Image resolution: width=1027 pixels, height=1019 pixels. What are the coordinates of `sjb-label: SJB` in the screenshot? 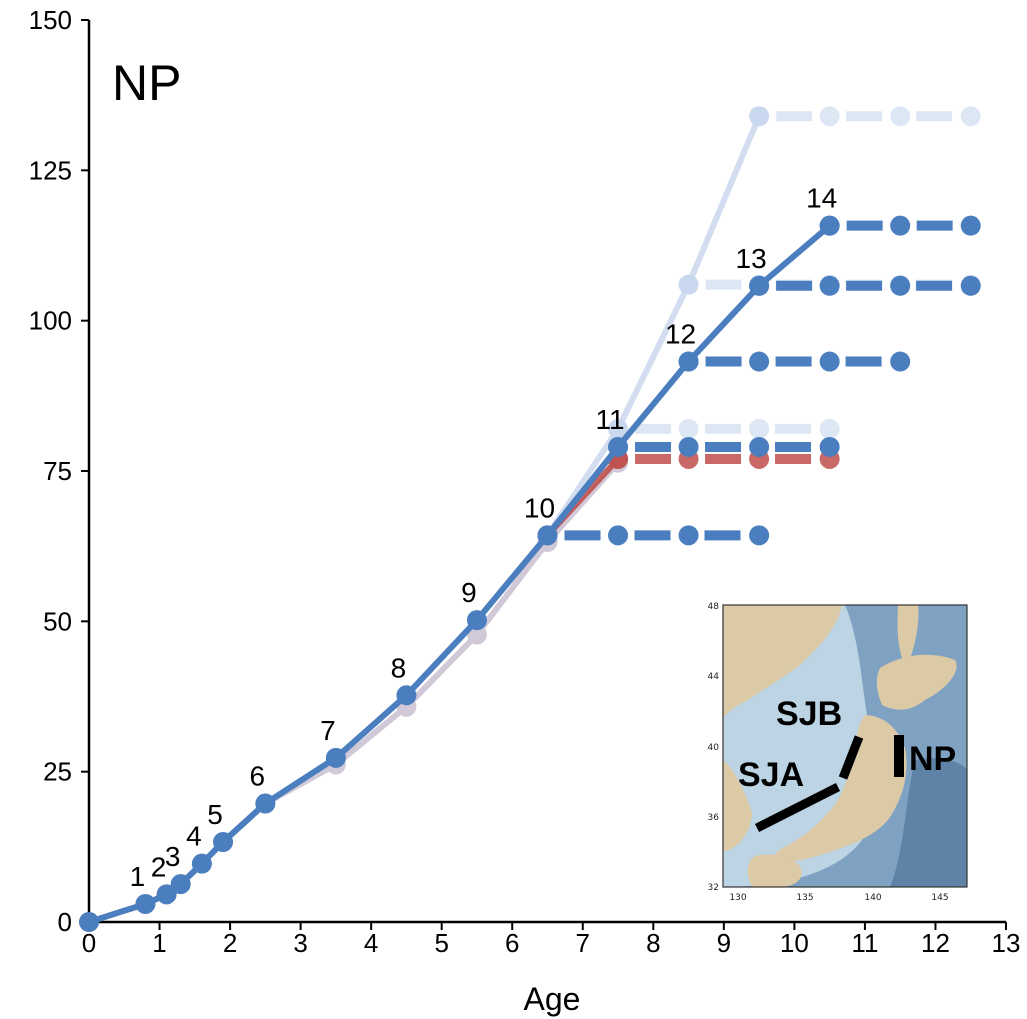 It's located at (809, 714).